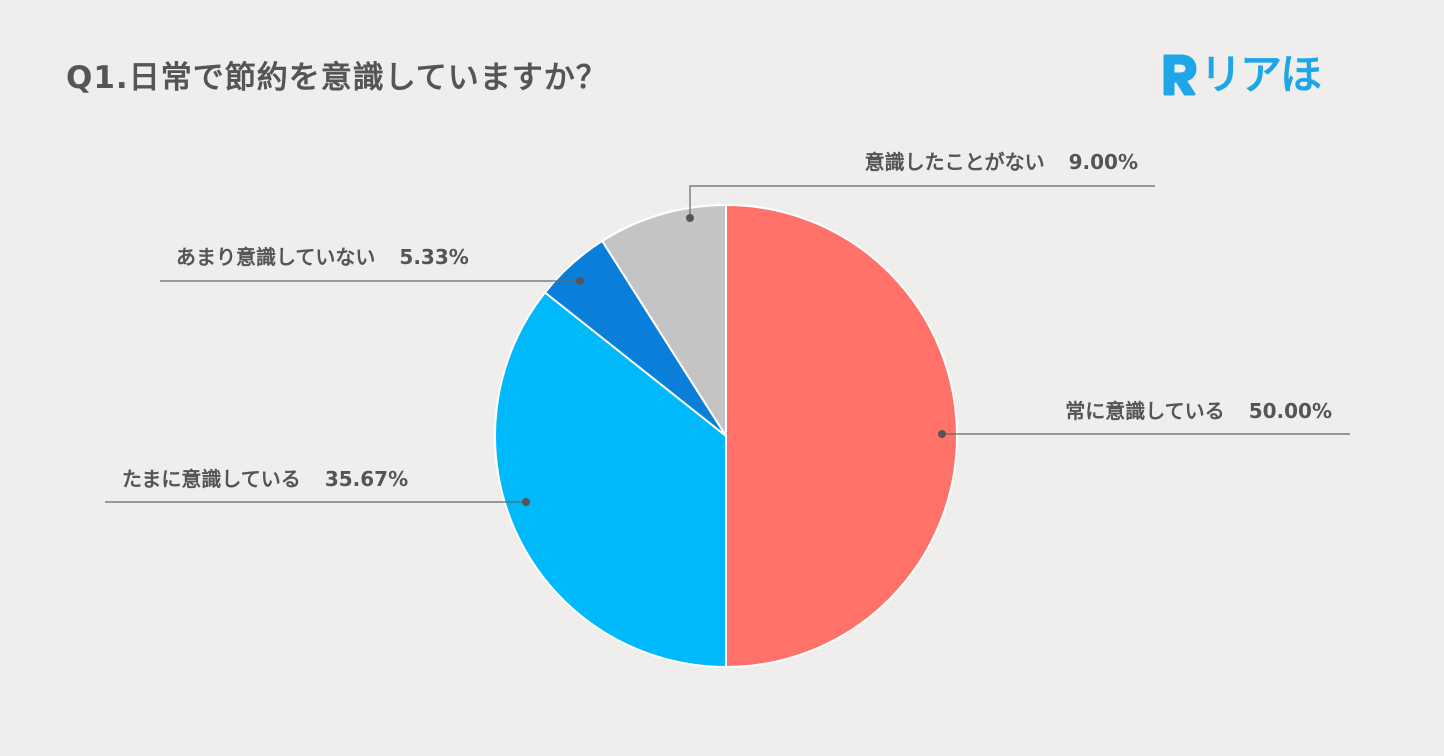  I want to click on logo-r-icon, so click(1180, 75).